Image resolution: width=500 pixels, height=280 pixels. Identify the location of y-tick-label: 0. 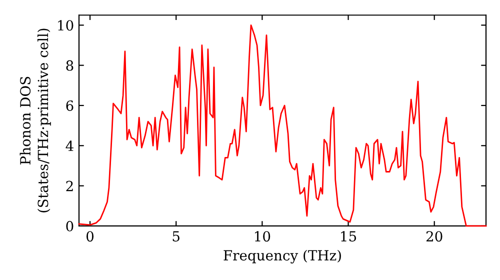
(70, 226).